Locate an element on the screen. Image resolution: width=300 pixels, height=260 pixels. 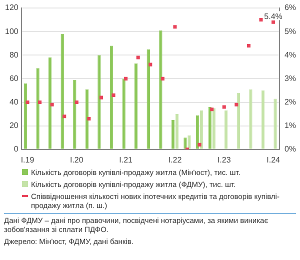
y2-tick-label: 2% is located at coordinates (290, 101).